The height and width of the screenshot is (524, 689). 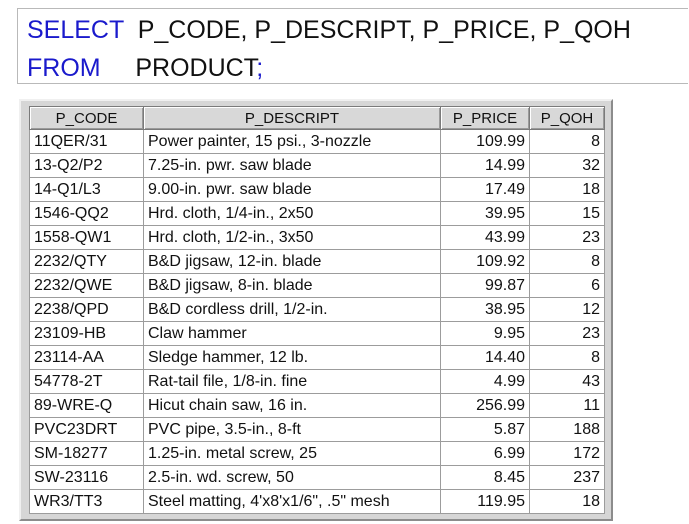 I want to click on from-keyword: FROM, so click(x=64, y=68).